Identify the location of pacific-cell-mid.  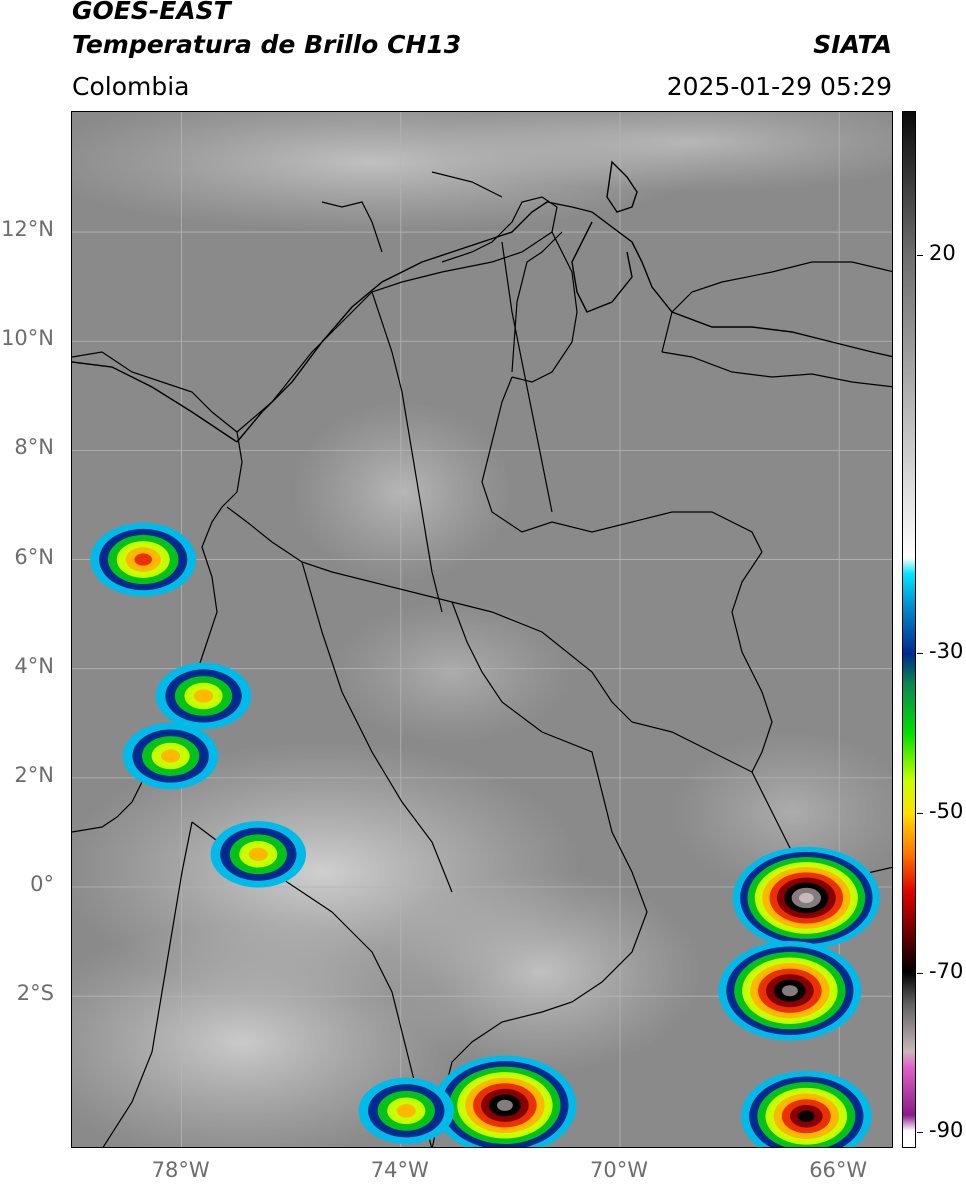
(203, 696).